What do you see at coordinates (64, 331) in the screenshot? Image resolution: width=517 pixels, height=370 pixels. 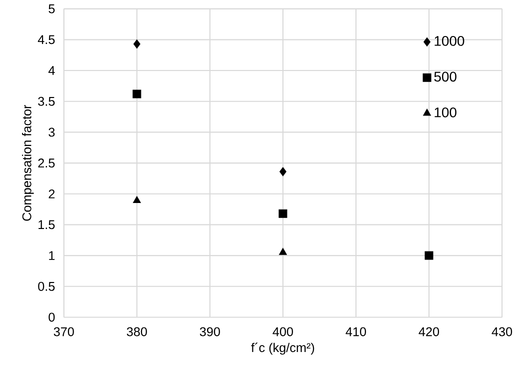 I see `x-tick-label: 370` at bounding box center [64, 331].